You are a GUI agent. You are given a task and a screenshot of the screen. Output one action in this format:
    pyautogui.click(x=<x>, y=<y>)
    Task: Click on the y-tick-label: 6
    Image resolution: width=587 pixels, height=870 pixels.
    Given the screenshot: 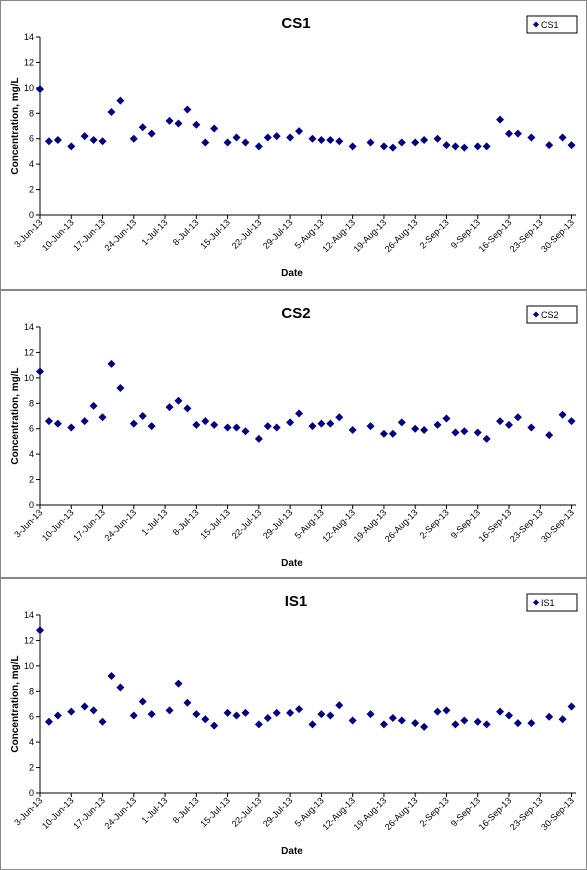 What is the action you would take?
    pyautogui.click(x=31, y=717)
    